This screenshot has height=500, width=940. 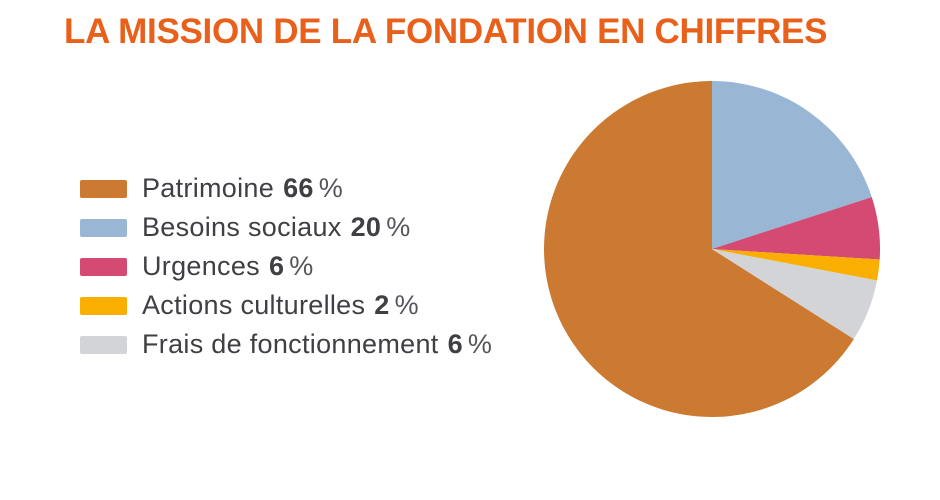 I want to click on legend-item: Frais de fonctionnement 6%, so click(x=286, y=344).